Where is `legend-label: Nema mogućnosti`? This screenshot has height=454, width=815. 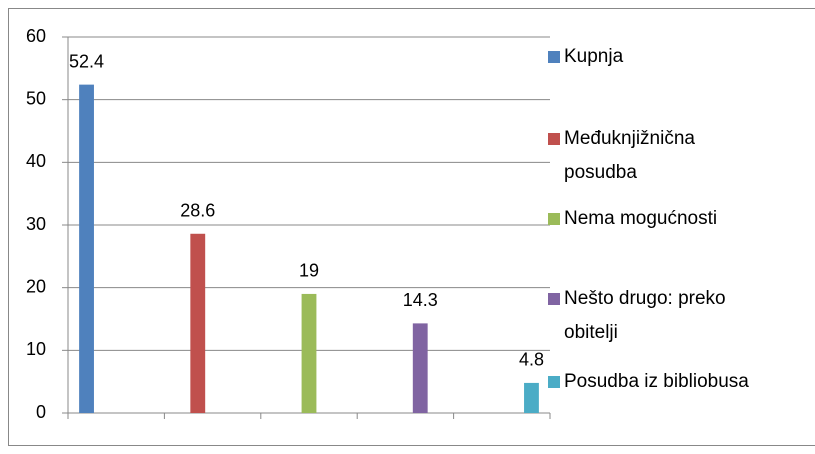 legend-label: Nema mogućnosti is located at coordinates (641, 218).